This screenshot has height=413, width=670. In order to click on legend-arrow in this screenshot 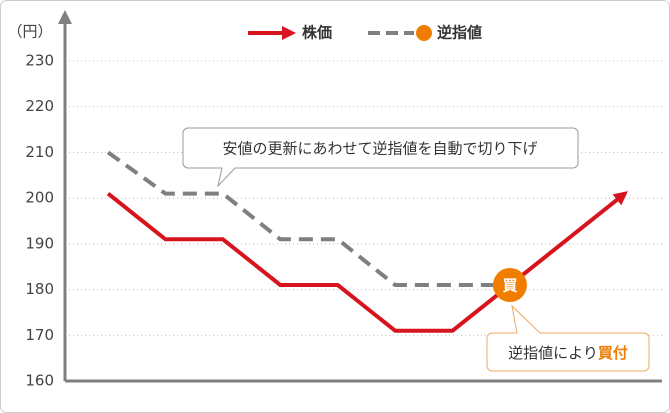, I will do `click(289, 33)`.